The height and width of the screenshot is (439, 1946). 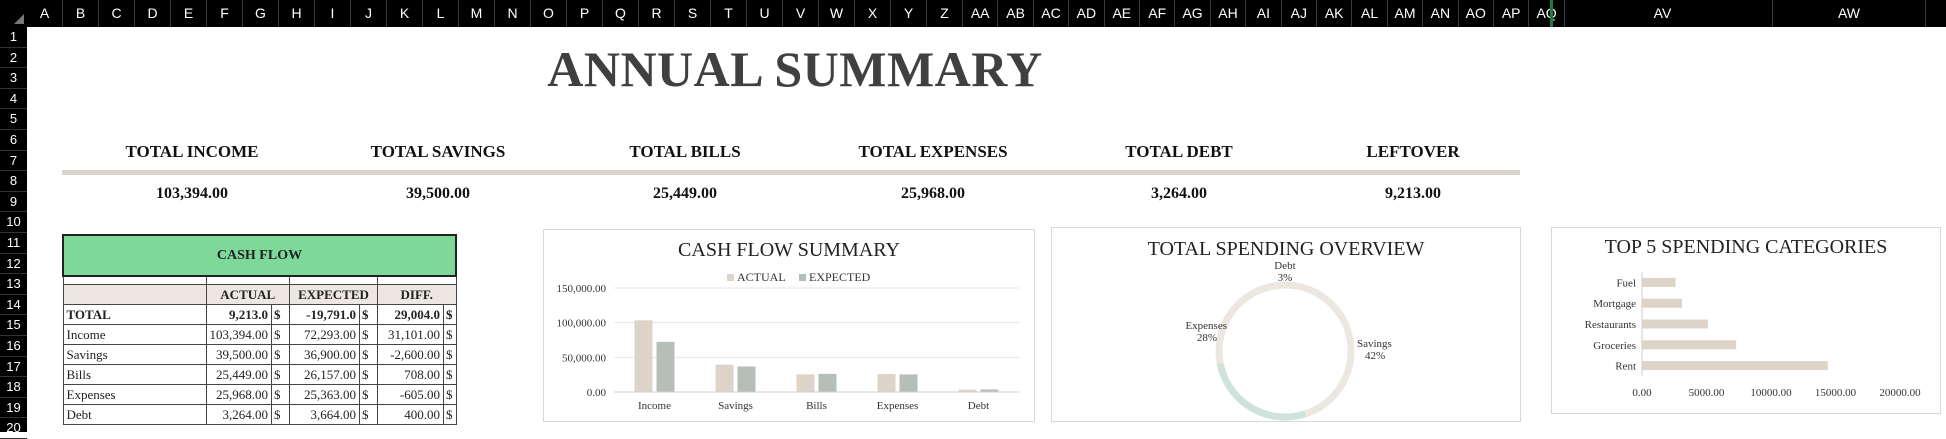 I want to click on column-header: X, so click(x=873, y=13).